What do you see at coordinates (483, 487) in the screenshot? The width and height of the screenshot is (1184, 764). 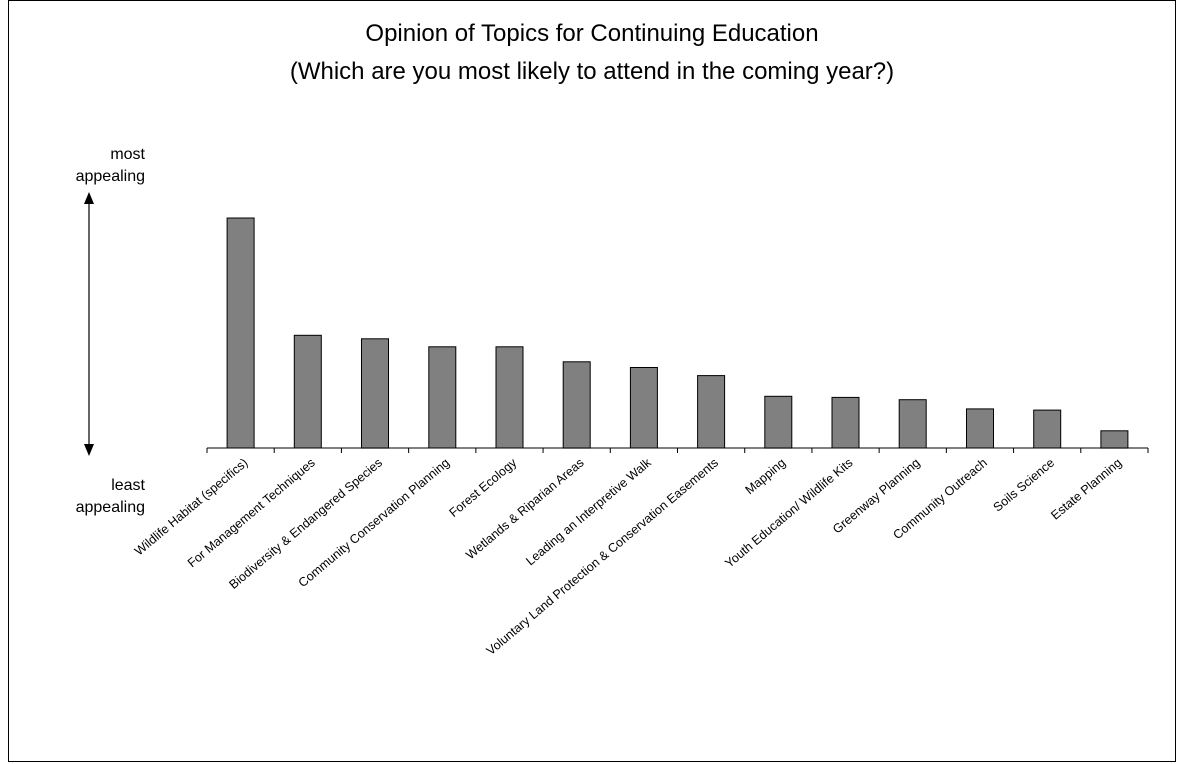 I see `x-tick-label: Forest Ecology` at bounding box center [483, 487].